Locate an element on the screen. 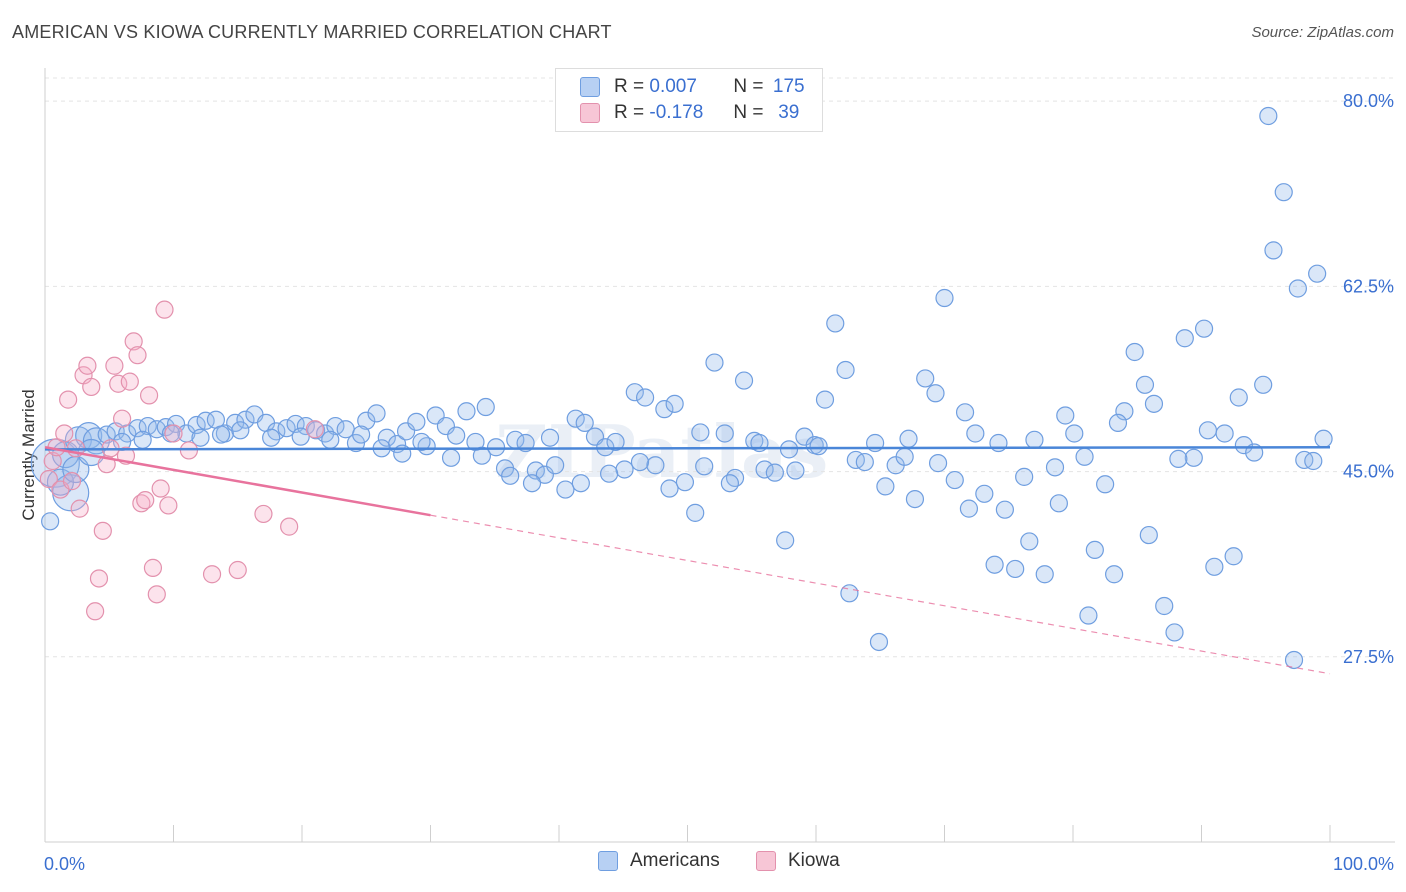 This screenshot has width=1406, height=892. legend-item-americans: Americans is located at coordinates (659, 861).